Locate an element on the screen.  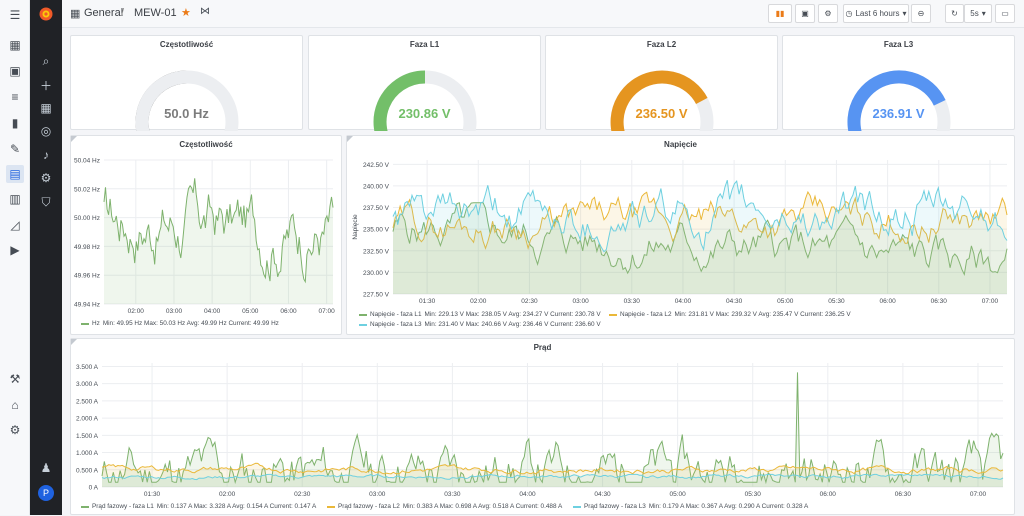
breadcrumb-dashboard: MEW-01 is located at coordinates (155, 13).